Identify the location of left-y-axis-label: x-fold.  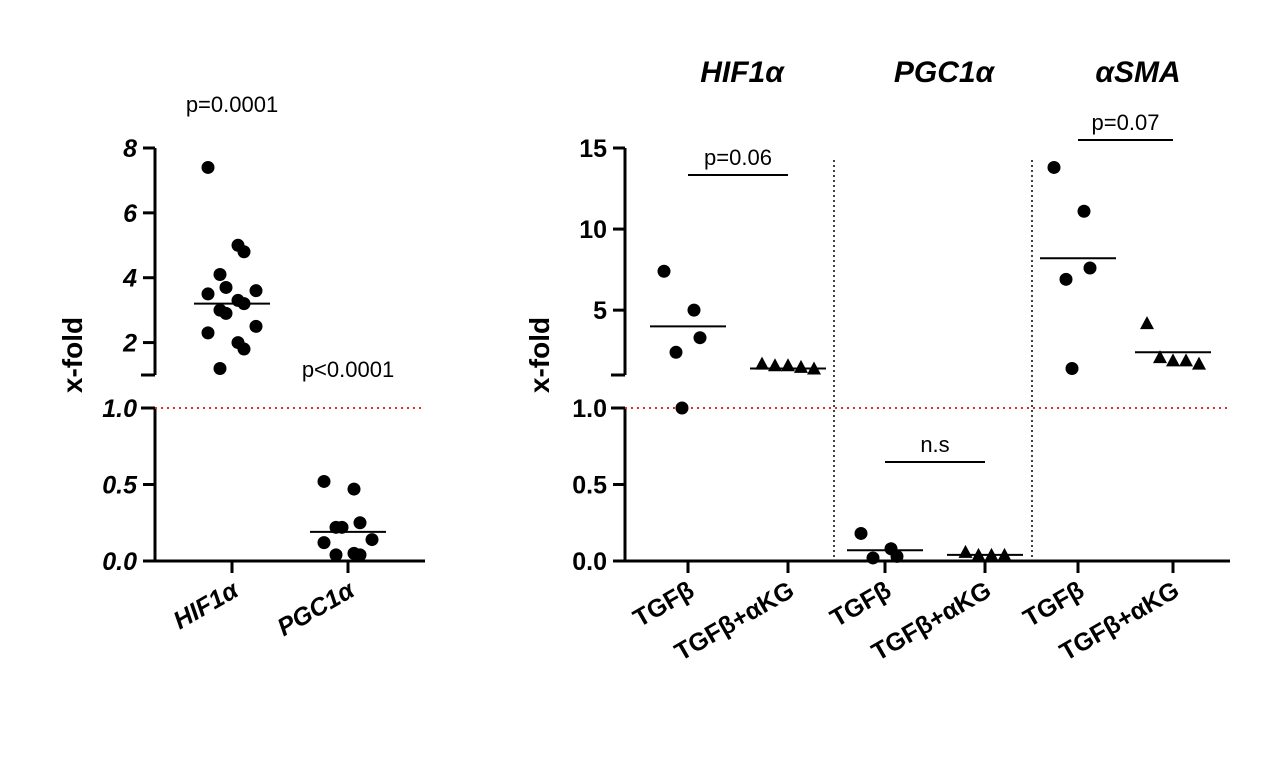
(72, 355).